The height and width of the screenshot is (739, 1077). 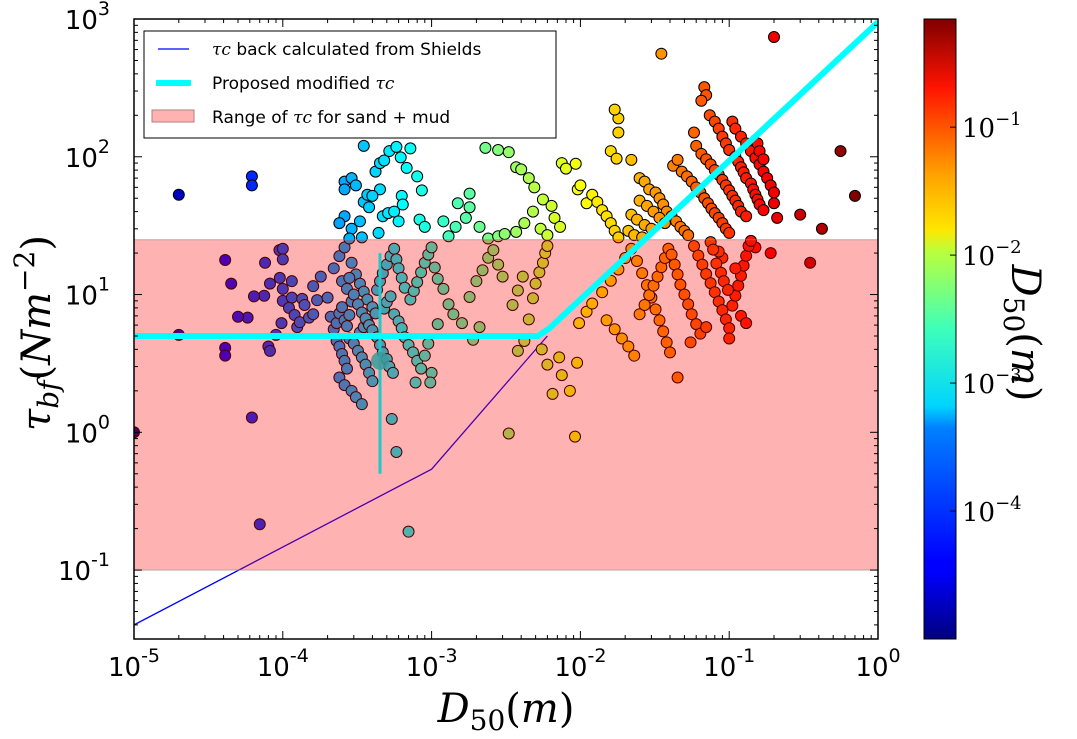 I want to click on x-tick-label: 10⁻⁴, so click(x=283, y=664).